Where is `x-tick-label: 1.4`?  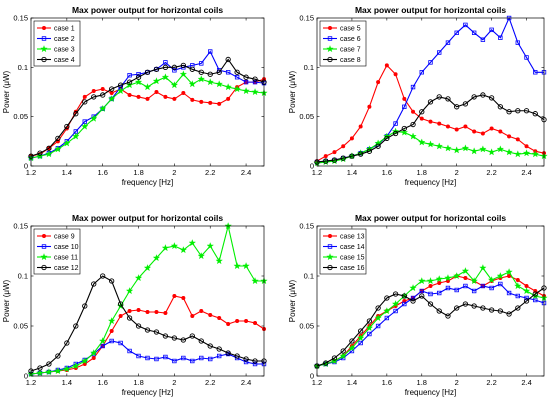 x-tick-label: 1.4 is located at coordinates (352, 172).